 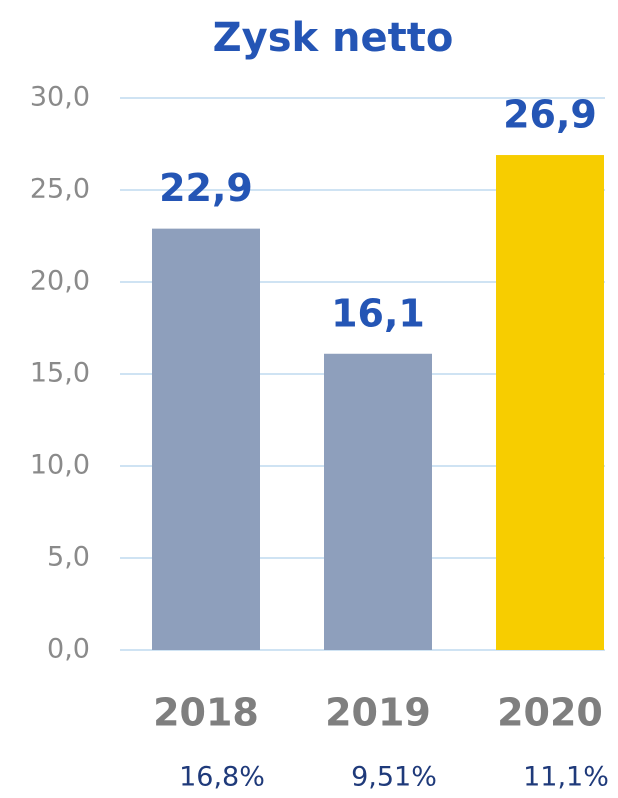 I want to click on y-tick-label: 10,0, so click(x=60, y=465).